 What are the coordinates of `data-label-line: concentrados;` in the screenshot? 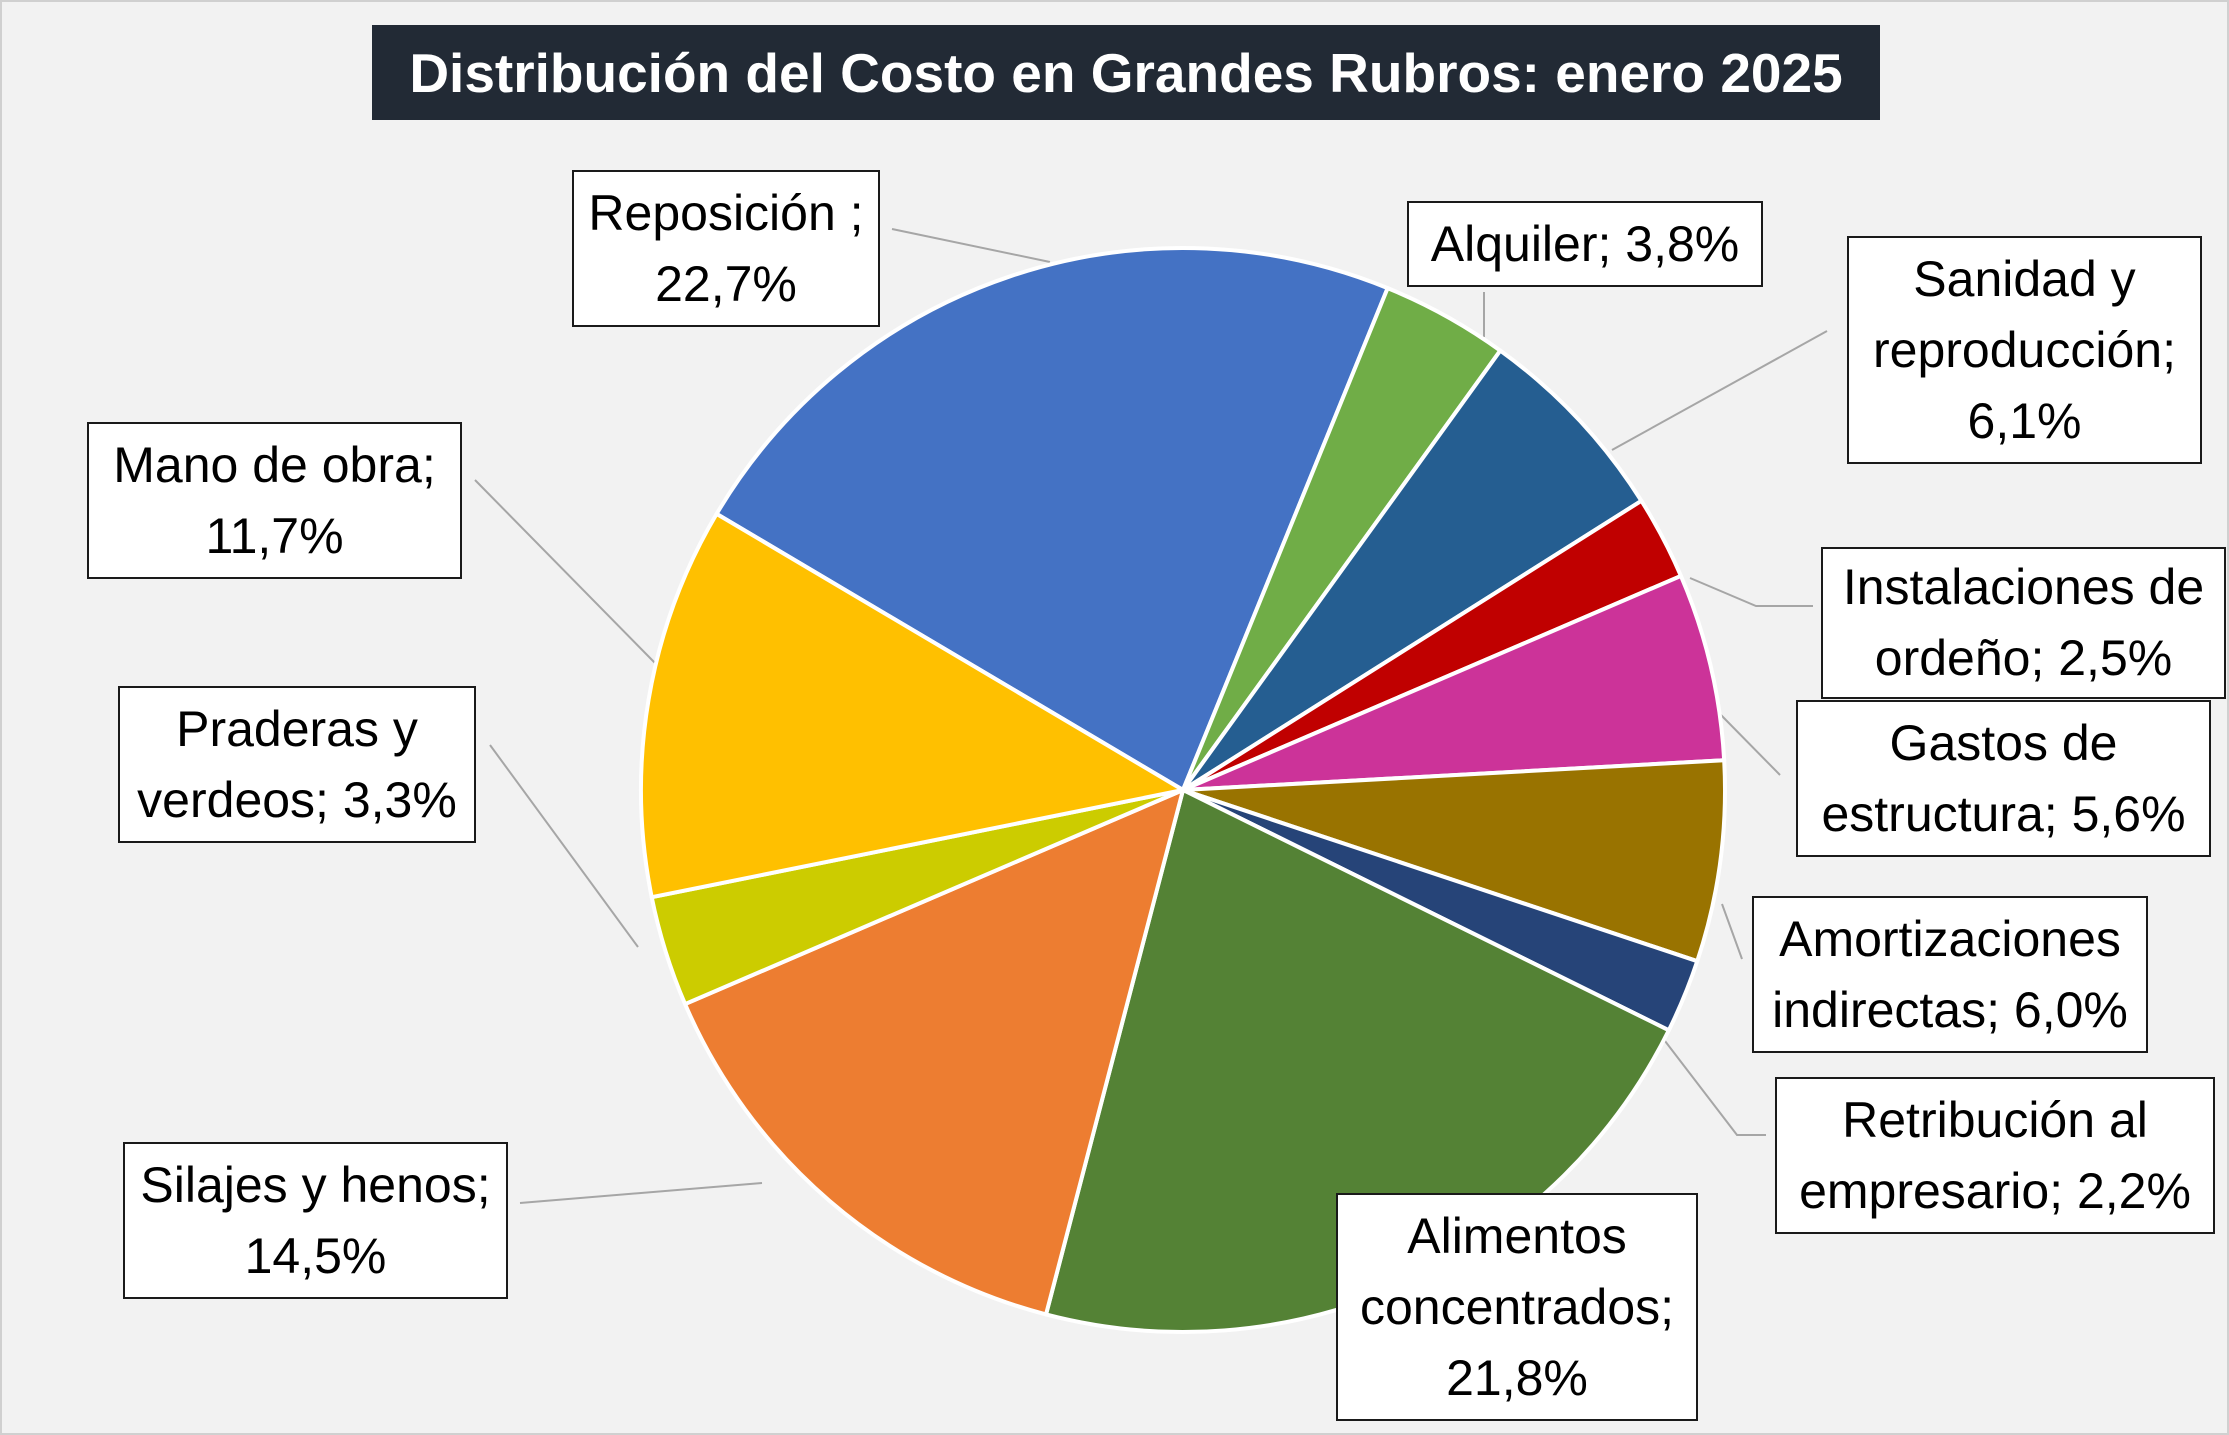 It's located at (1517, 1306).